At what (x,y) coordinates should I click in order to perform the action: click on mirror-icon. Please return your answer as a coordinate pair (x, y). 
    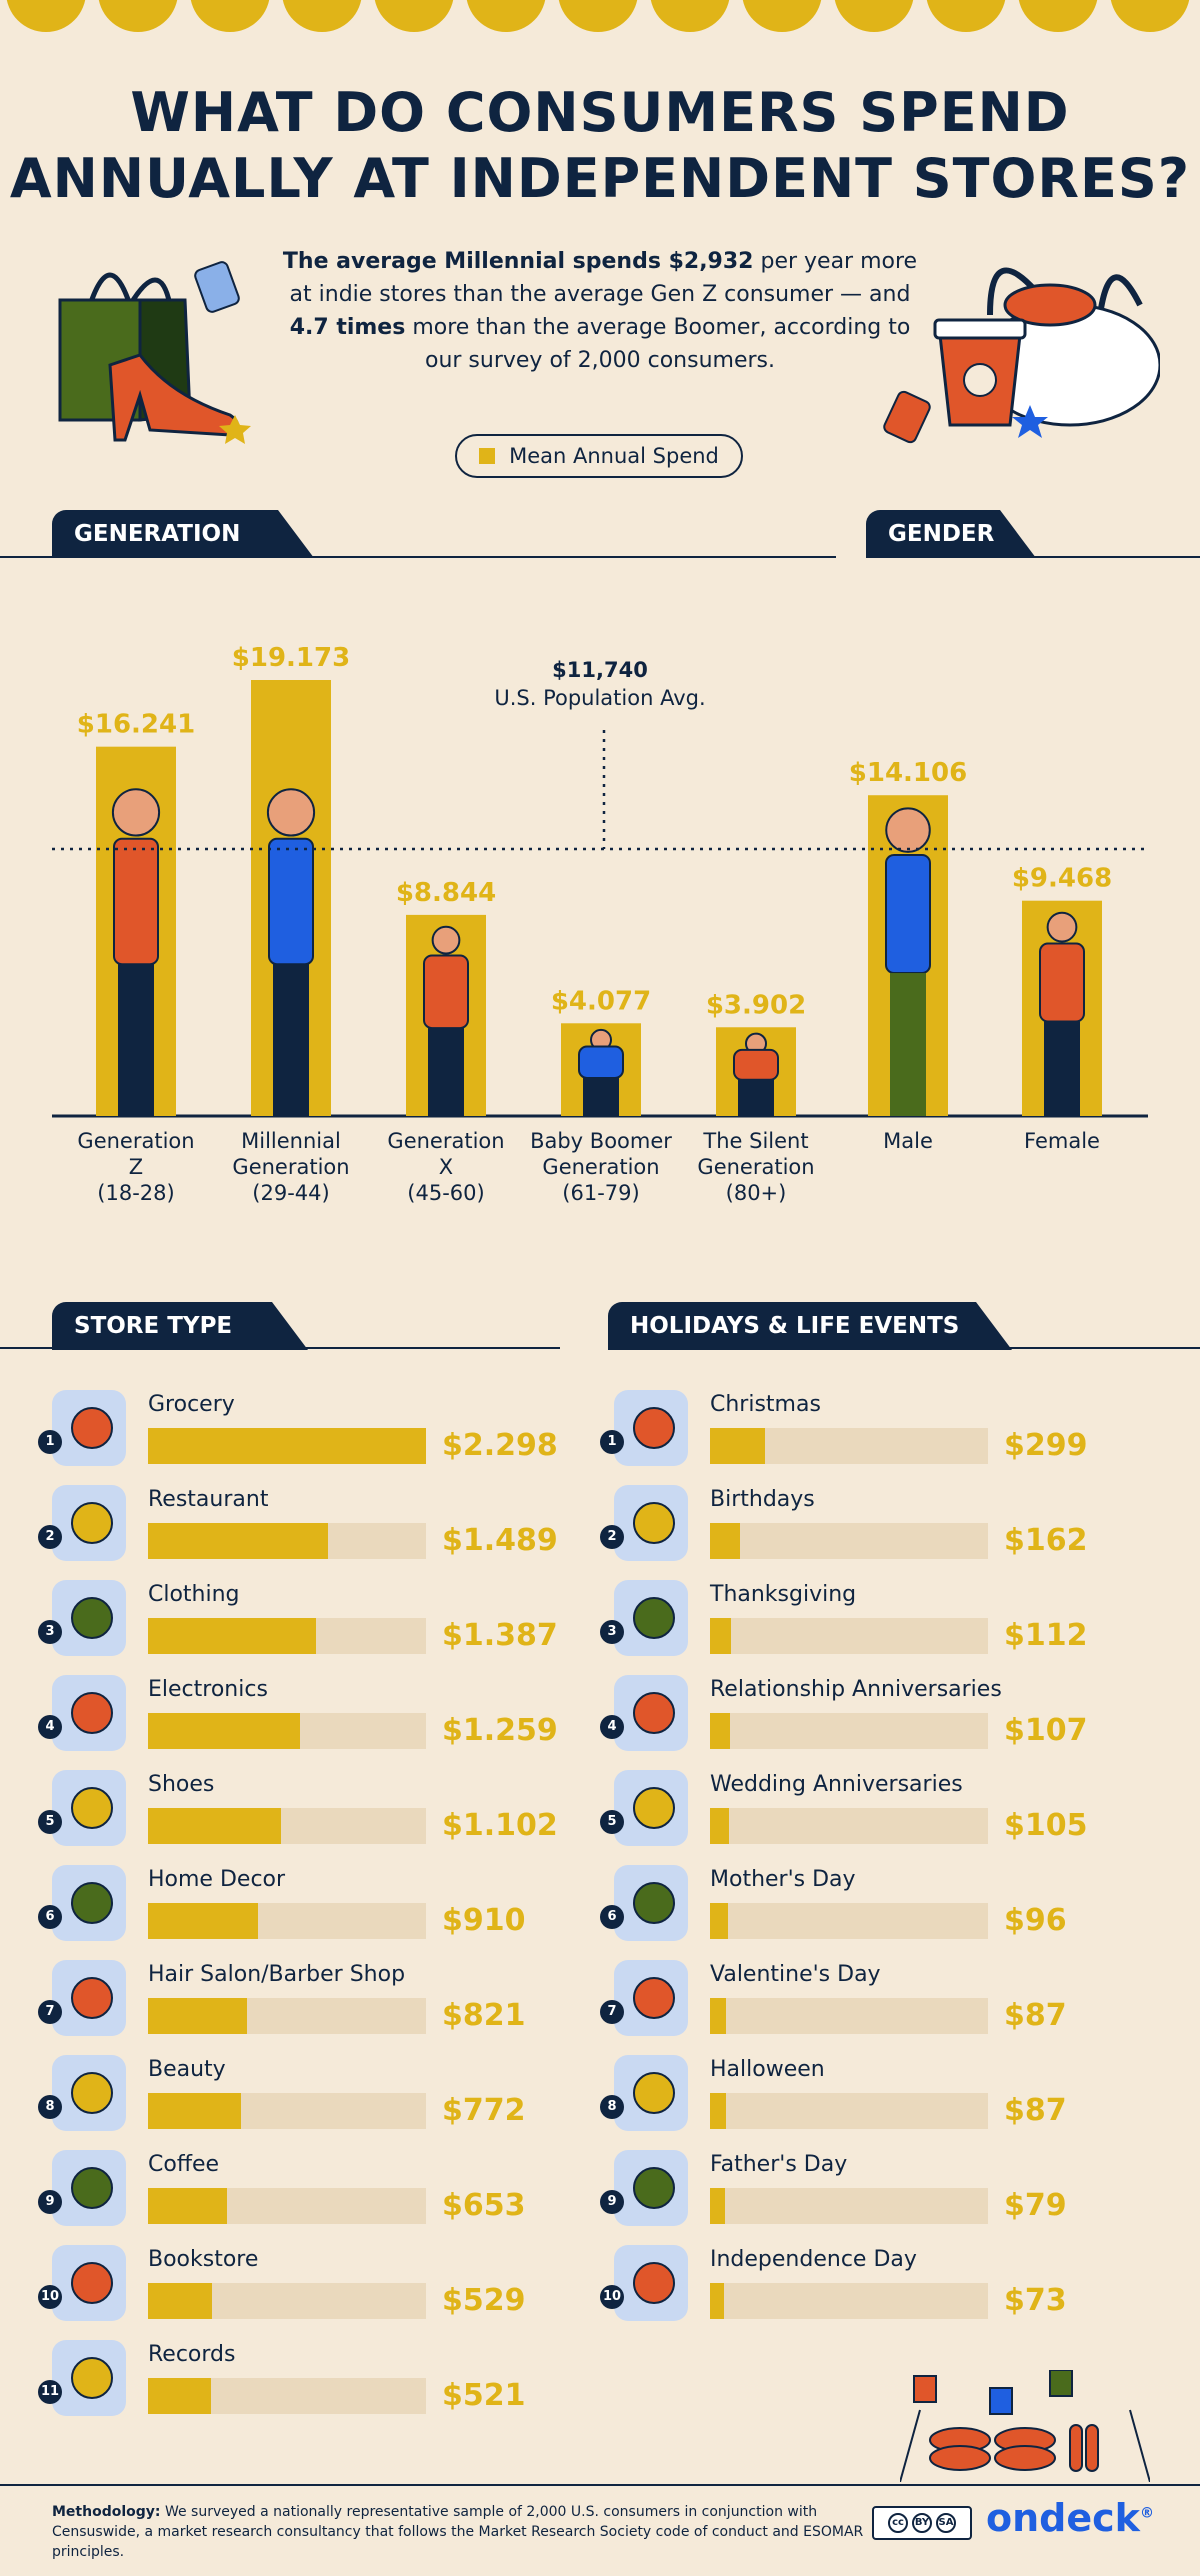
    Looking at the image, I should click on (89, 2093).